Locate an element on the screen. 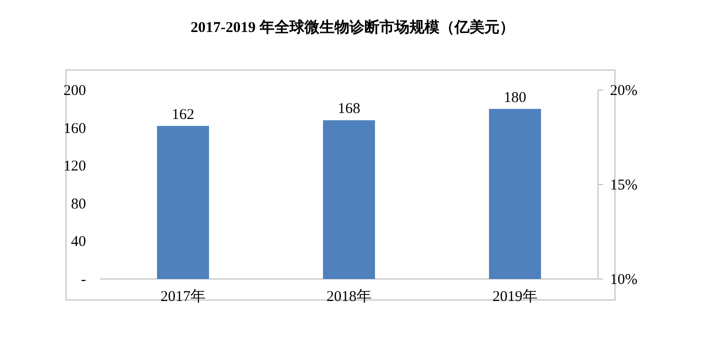 The height and width of the screenshot is (347, 705). y2-tick-label: 20% is located at coordinates (624, 91).